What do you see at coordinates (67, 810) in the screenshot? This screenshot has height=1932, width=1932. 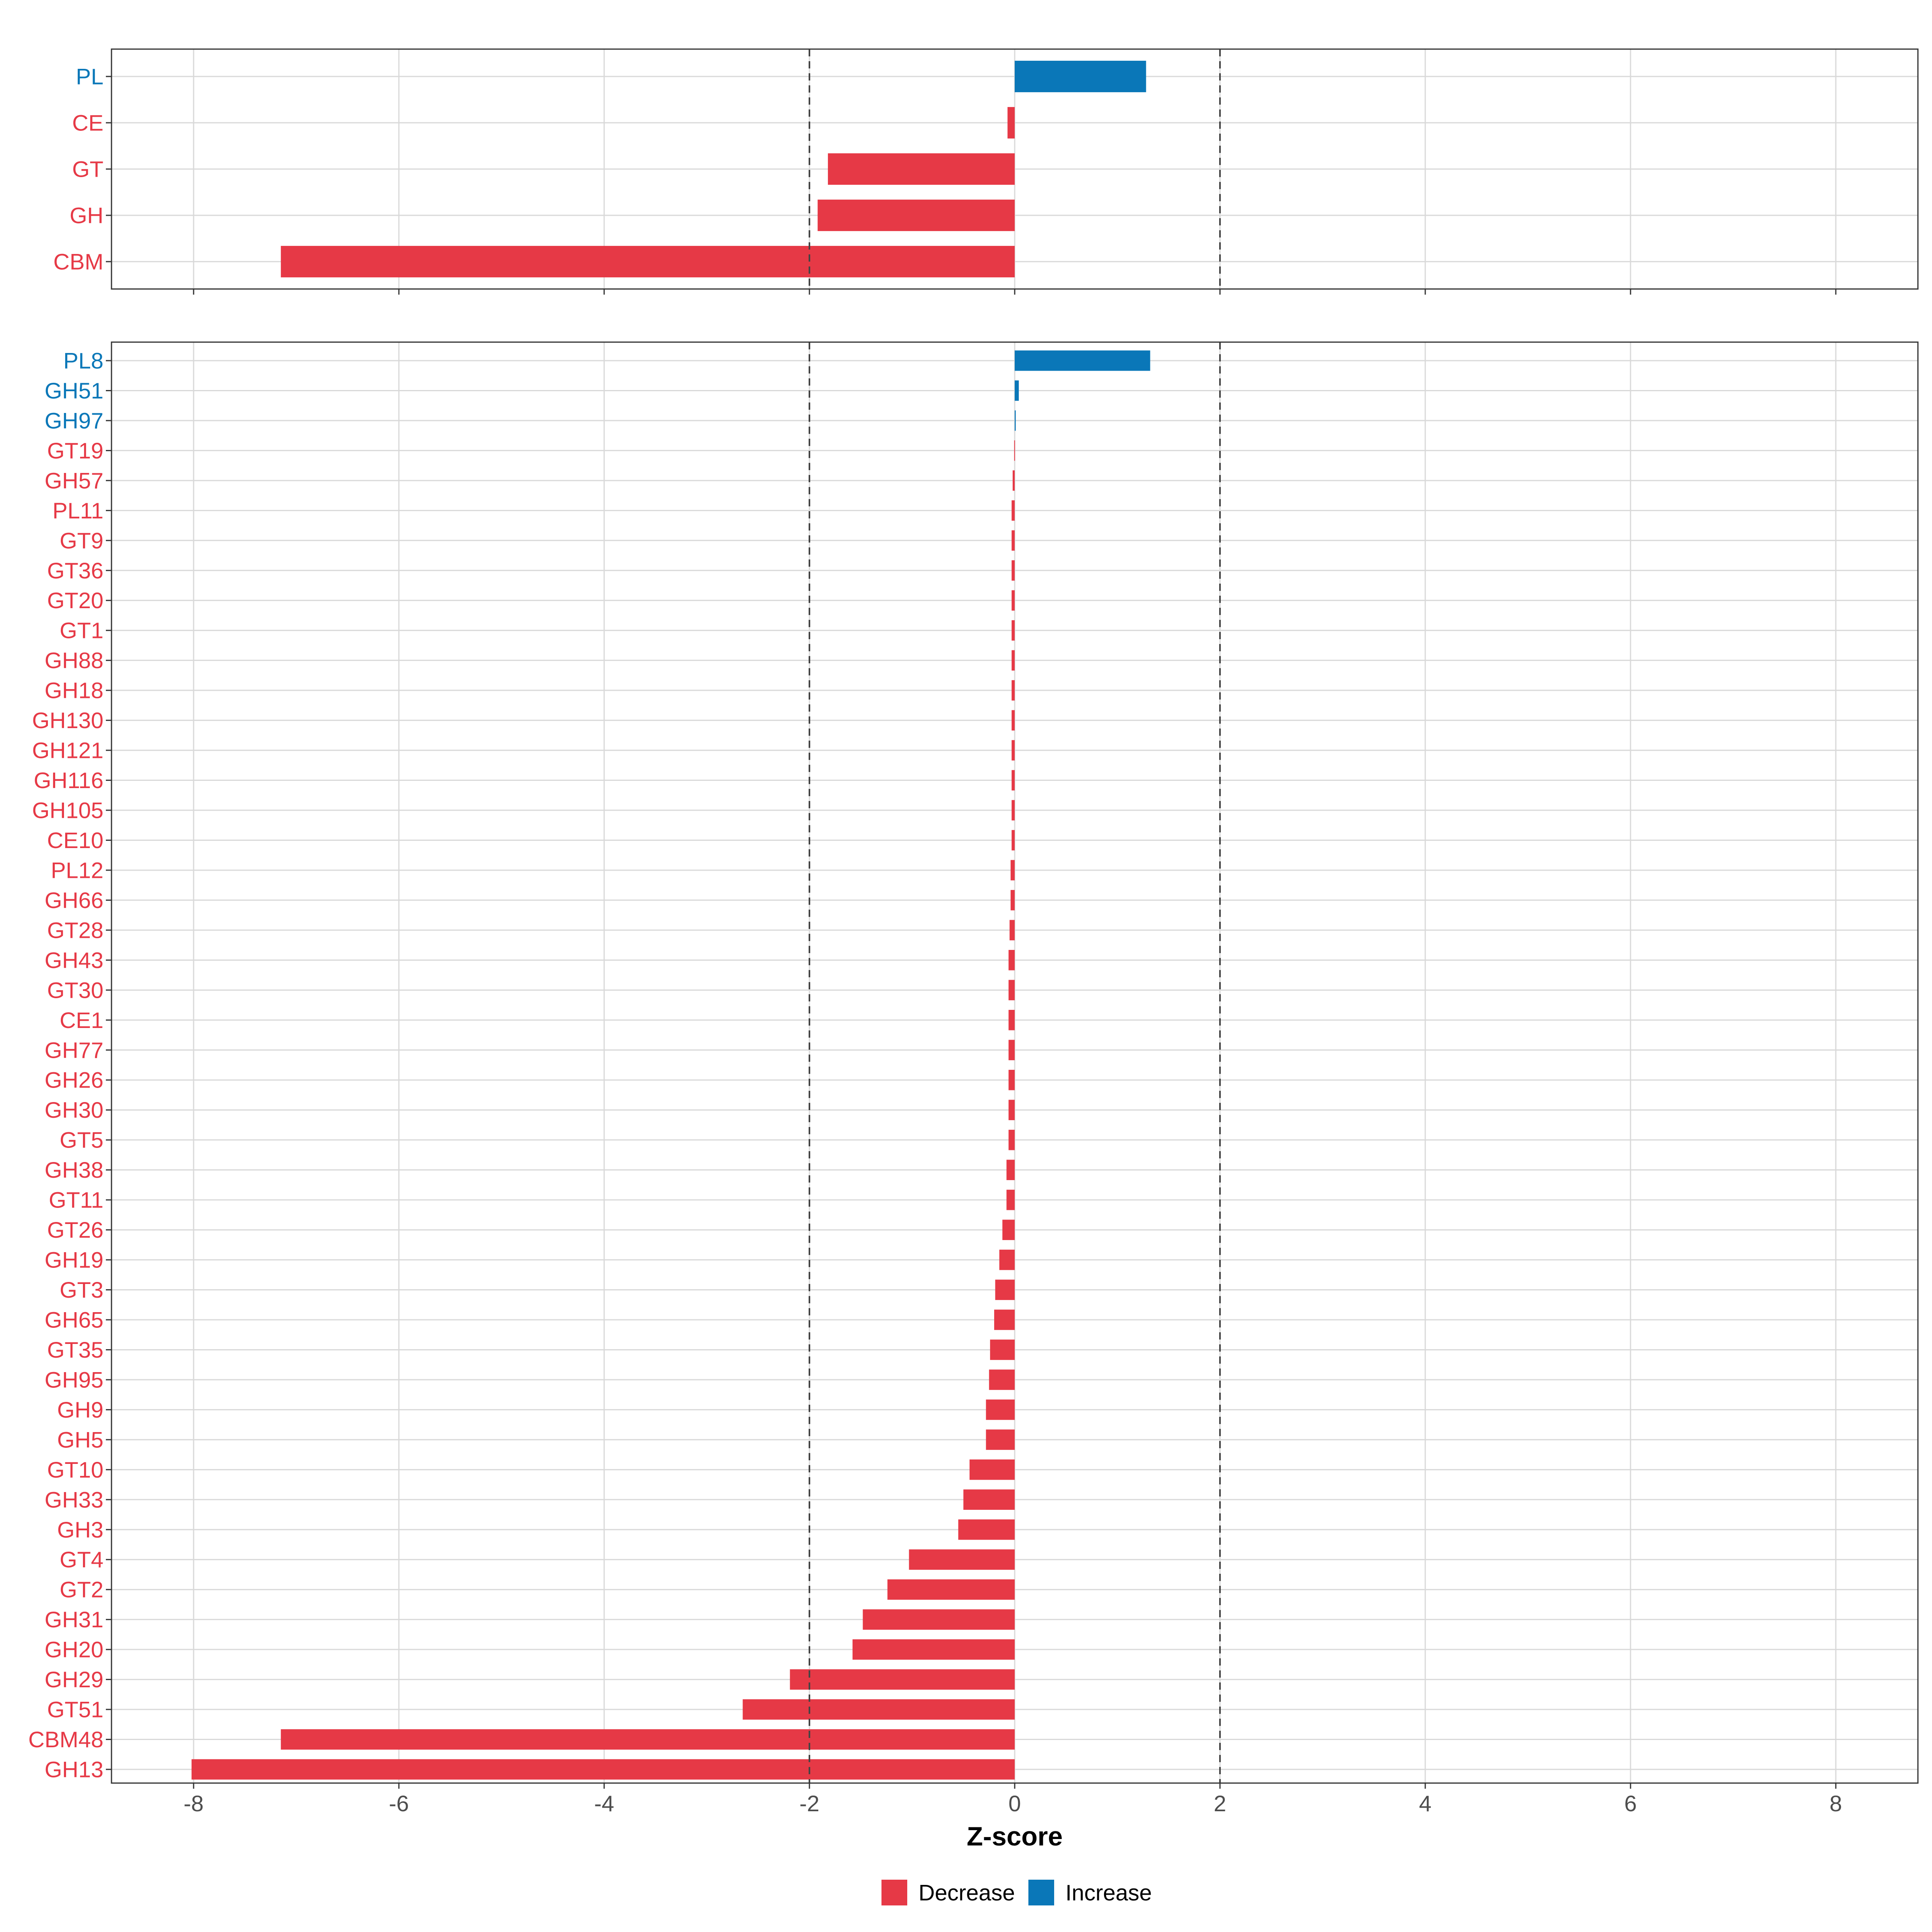 I see `y-tick-label: GH105` at bounding box center [67, 810].